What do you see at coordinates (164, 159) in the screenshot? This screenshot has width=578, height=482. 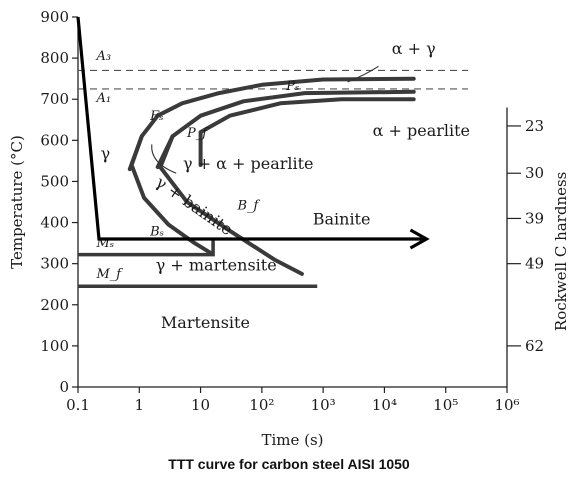 I see `gamma-alpha-pearlite-pointer` at bounding box center [164, 159].